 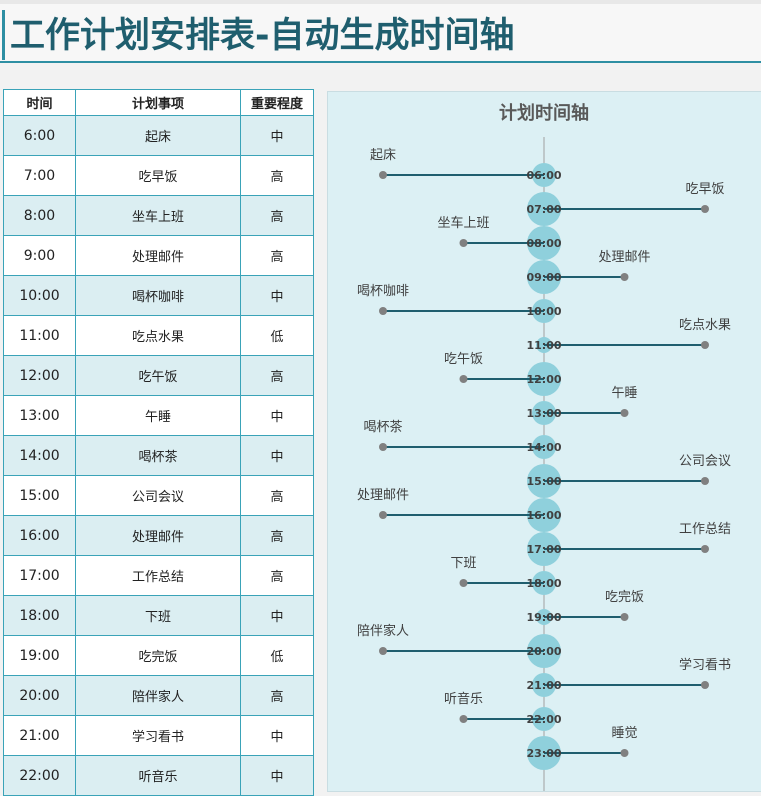 I want to click on timeline-time-label: 22:00, so click(x=543, y=719).